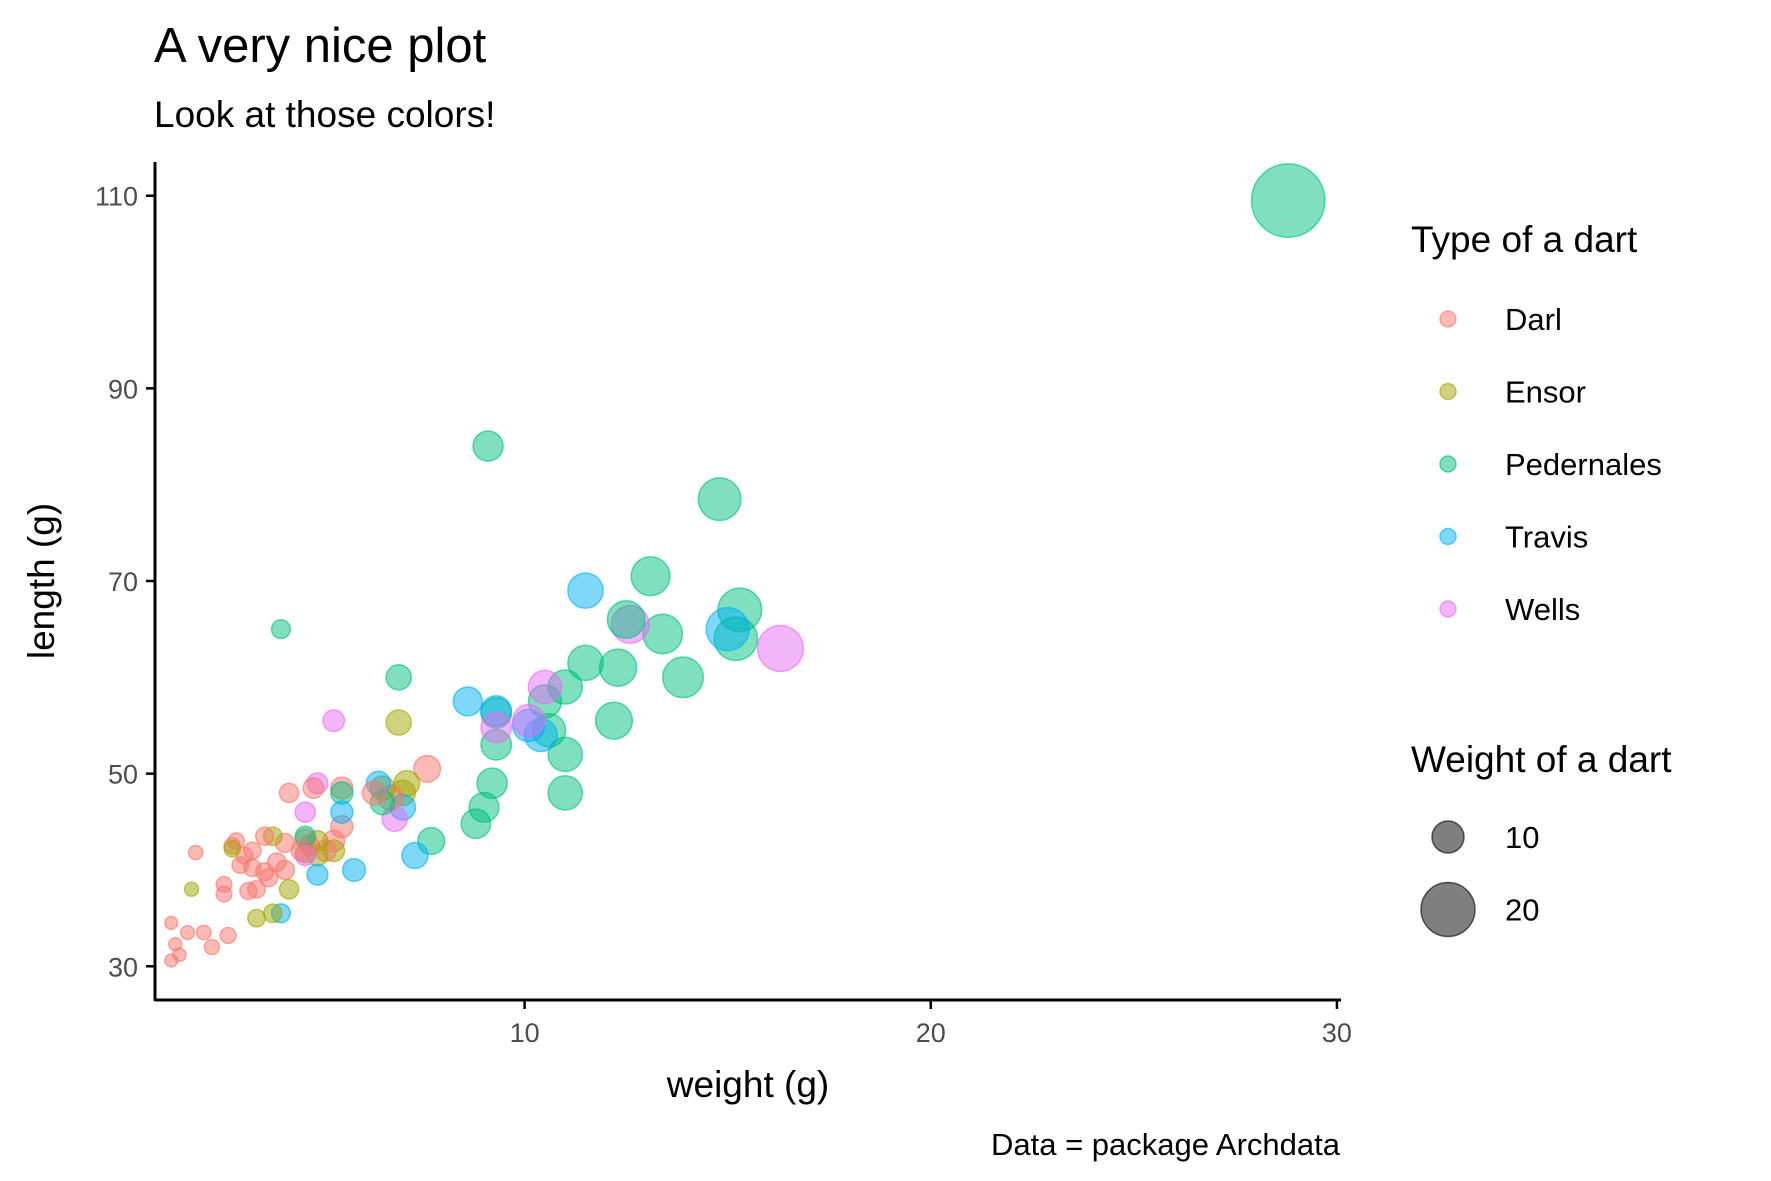 The image size is (1771, 1181). What do you see at coordinates (747, 1084) in the screenshot?
I see `x-axis-title: weight (g)` at bounding box center [747, 1084].